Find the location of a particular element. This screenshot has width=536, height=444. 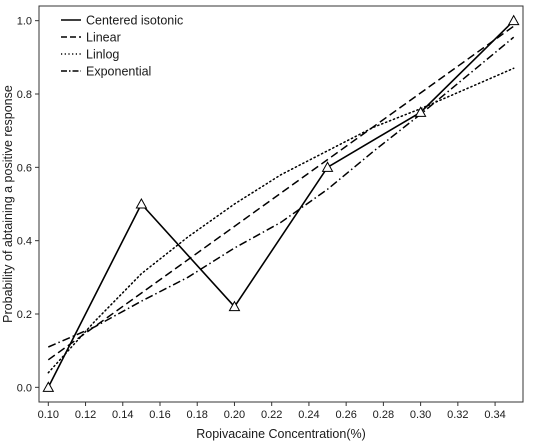

x-tick-label: 0.14 is located at coordinates (122, 415).